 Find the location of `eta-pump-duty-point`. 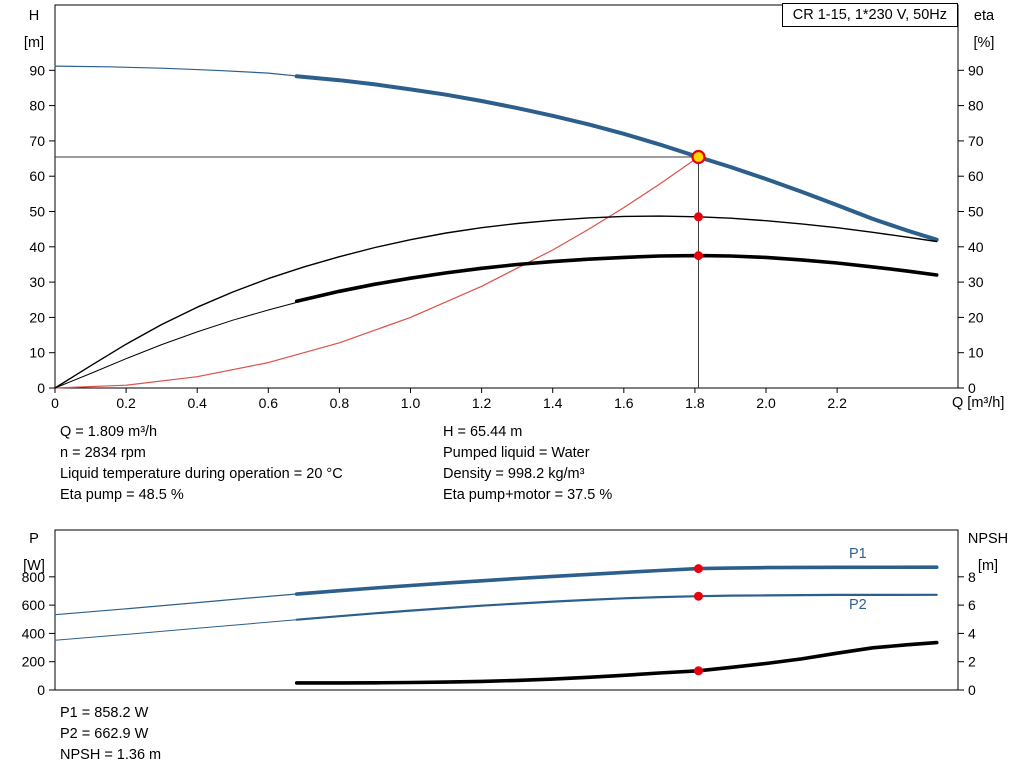

eta-pump-duty-point is located at coordinates (698, 217).